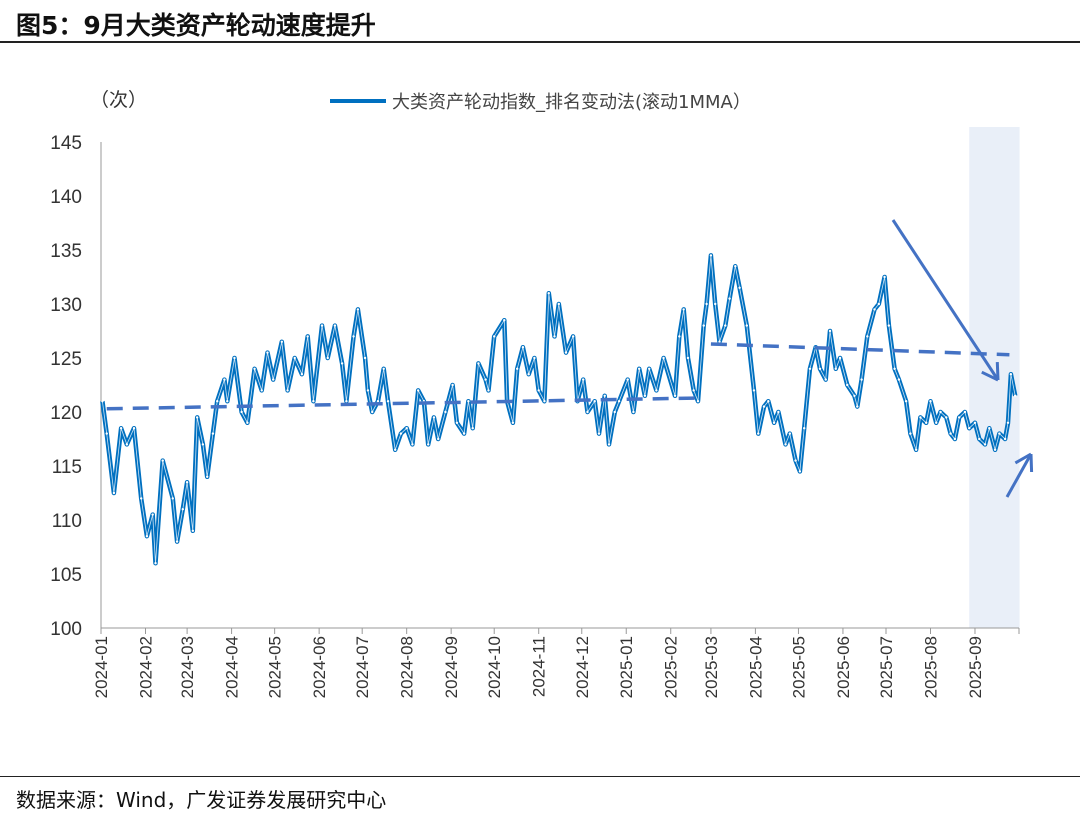 Image resolution: width=1080 pixels, height=824 pixels. I want to click on x-tick-label: 2025-01, so click(626, 667).